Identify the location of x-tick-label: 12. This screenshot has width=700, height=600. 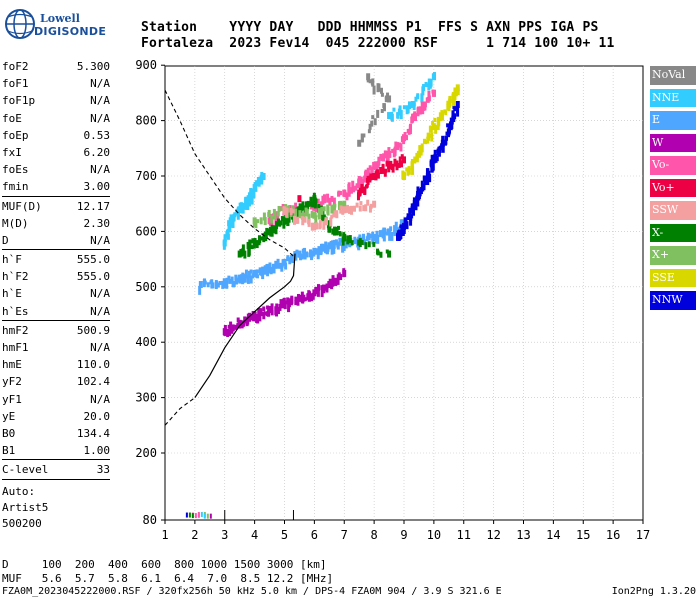
(493, 535).